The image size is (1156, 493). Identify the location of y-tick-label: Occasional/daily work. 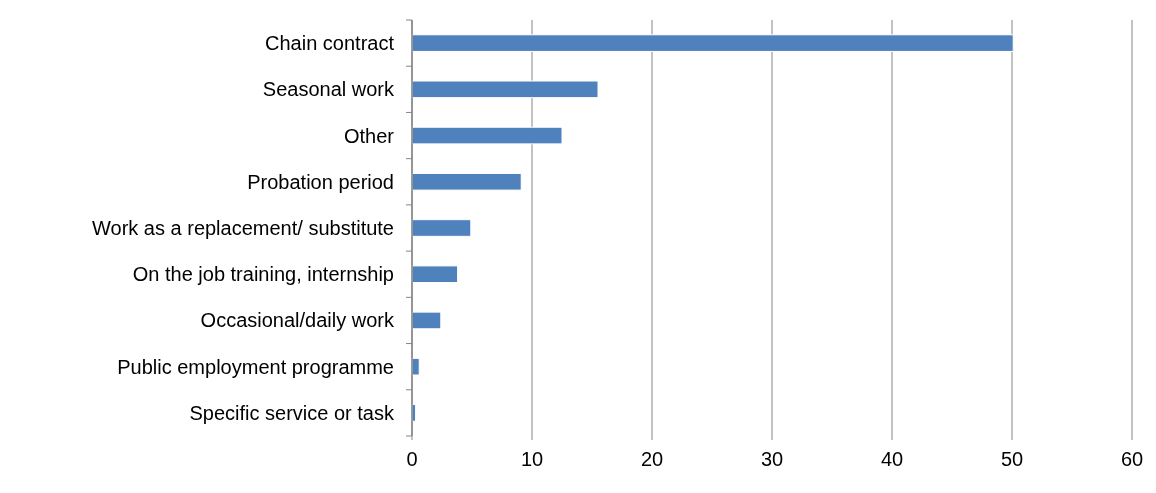
(297, 320).